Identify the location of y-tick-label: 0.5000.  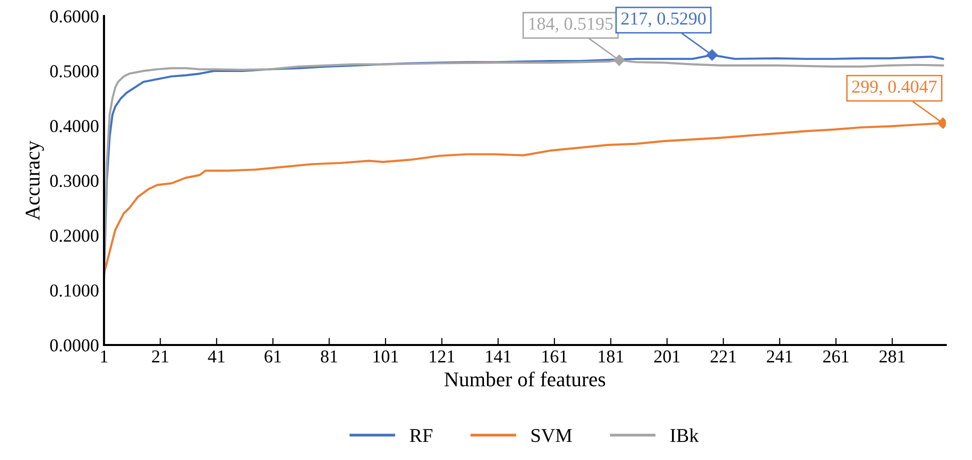
(74, 71).